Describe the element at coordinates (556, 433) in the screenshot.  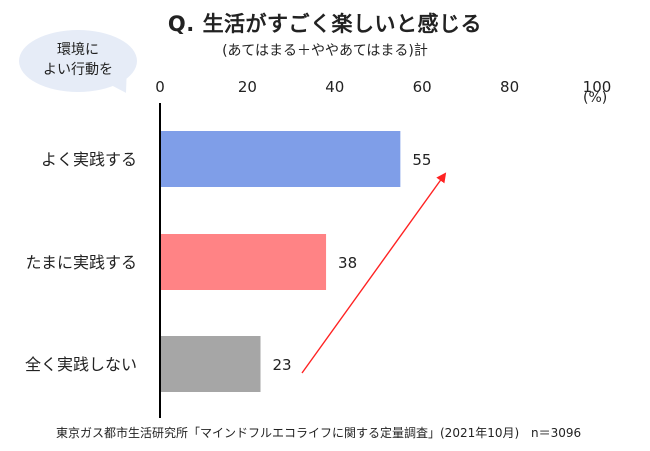
I see `sample-size: n＝3096` at that location.